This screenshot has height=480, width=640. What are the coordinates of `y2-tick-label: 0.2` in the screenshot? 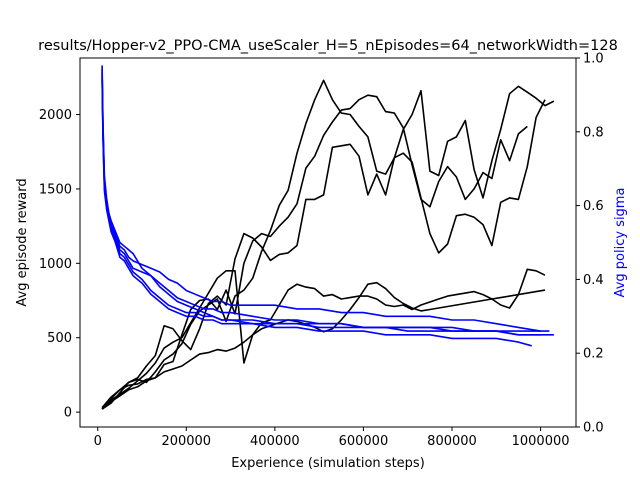 It's located at (593, 354).